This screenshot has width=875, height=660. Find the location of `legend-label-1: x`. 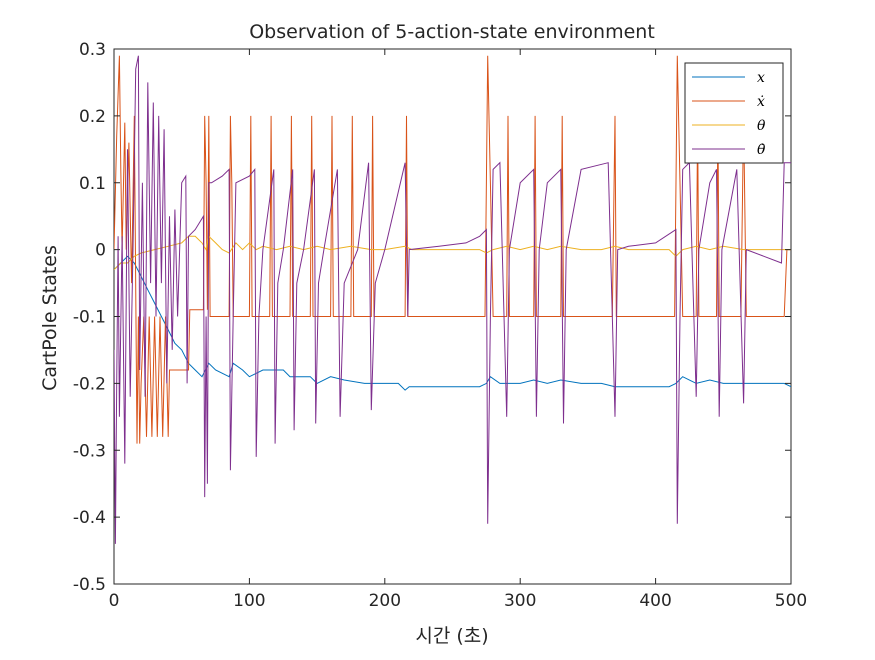

legend-label-1: x is located at coordinates (761, 78).